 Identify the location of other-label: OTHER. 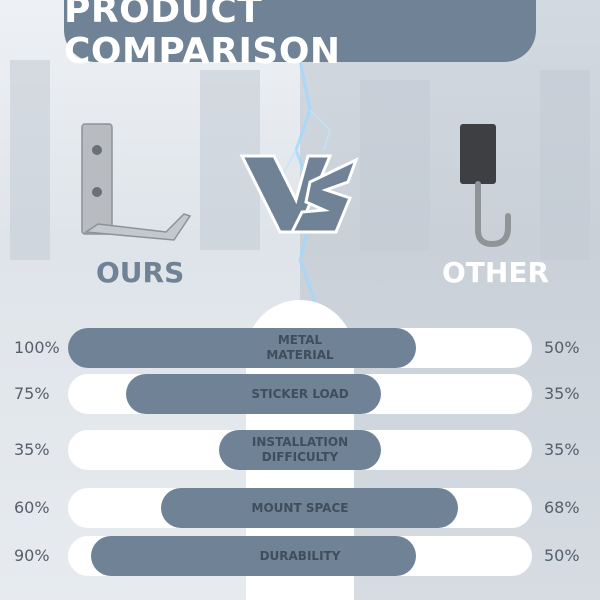
(496, 272).